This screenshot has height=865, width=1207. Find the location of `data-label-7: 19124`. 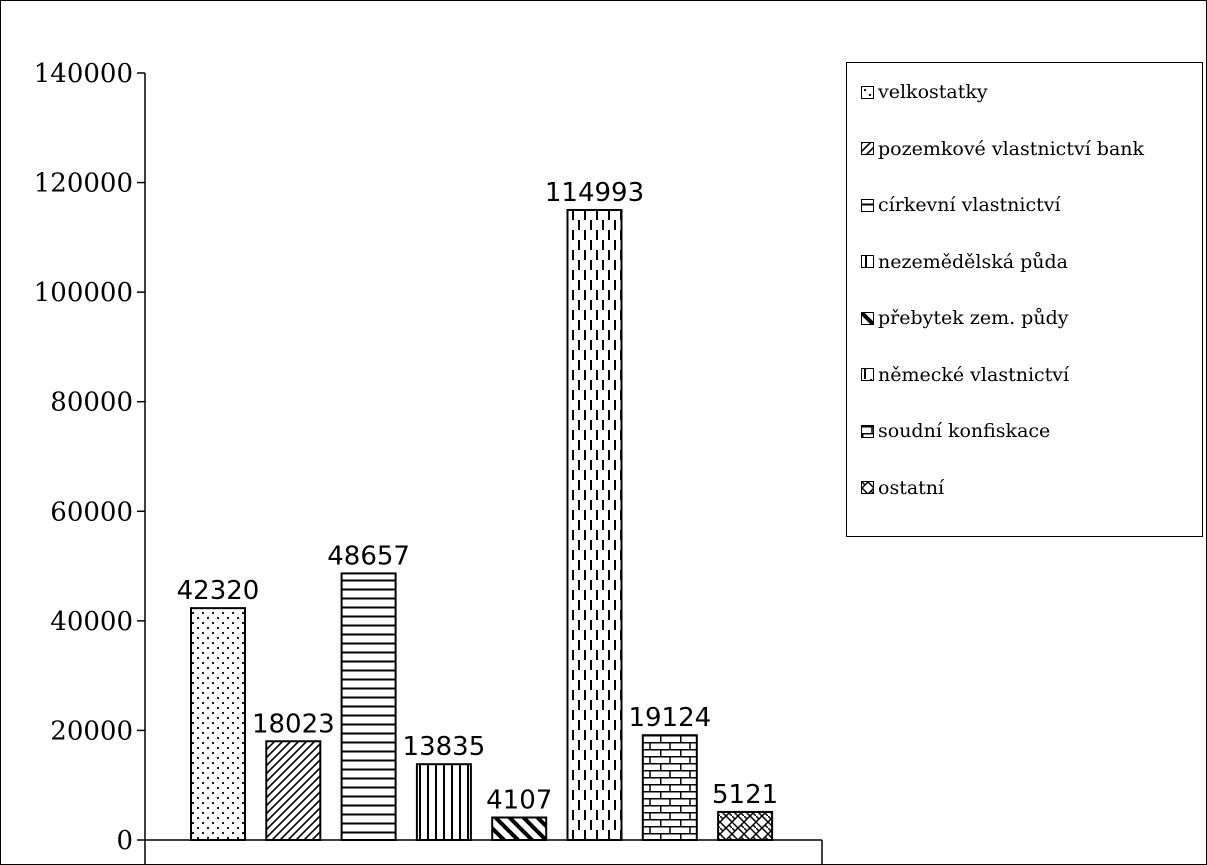

data-label-7: 19124 is located at coordinates (669, 718).